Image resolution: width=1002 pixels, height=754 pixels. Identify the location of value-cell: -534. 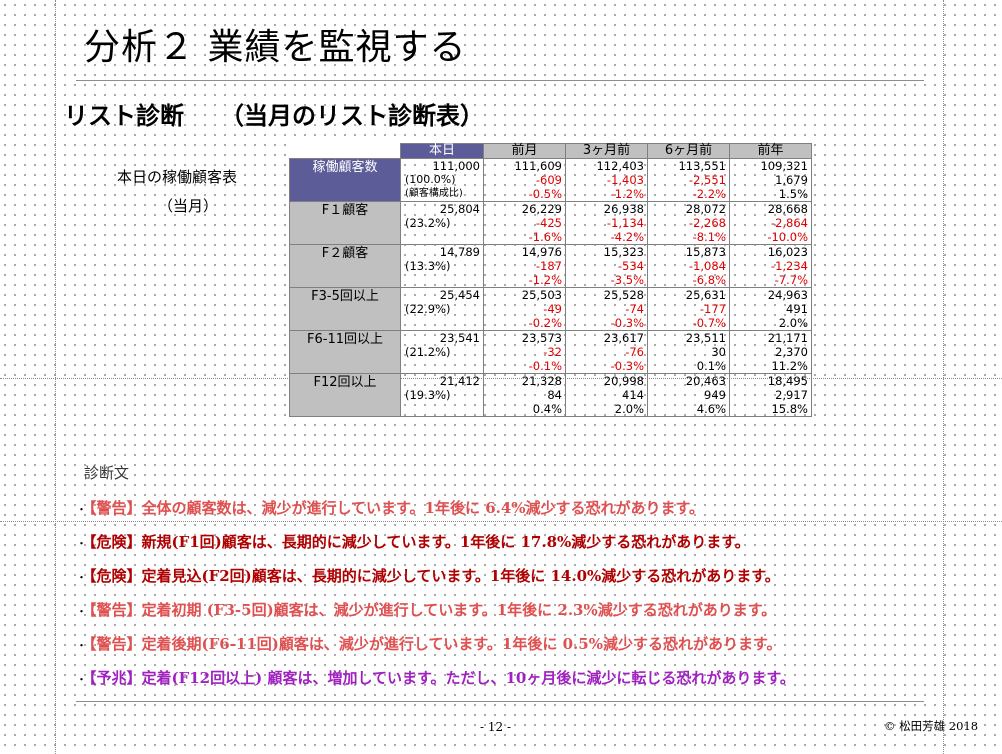
(606, 266).